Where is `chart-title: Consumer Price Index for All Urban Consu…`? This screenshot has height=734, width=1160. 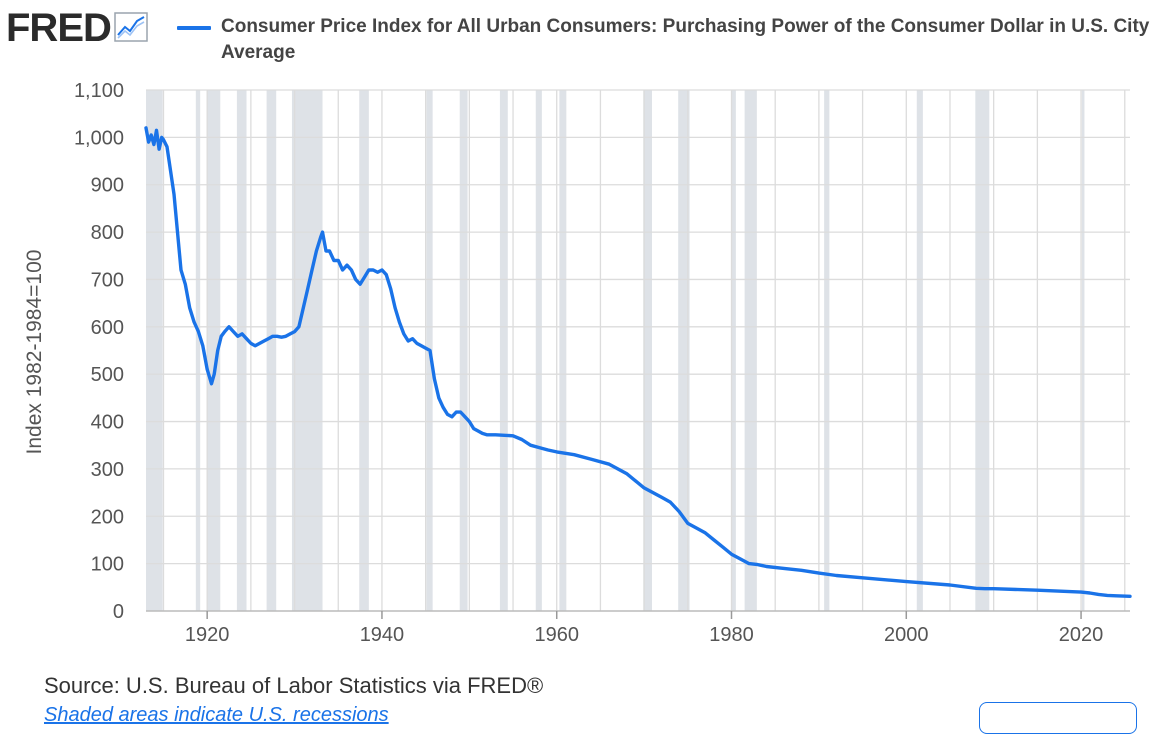
chart-title: Consumer Price Index for All Urban Consu… is located at coordinates (685, 39).